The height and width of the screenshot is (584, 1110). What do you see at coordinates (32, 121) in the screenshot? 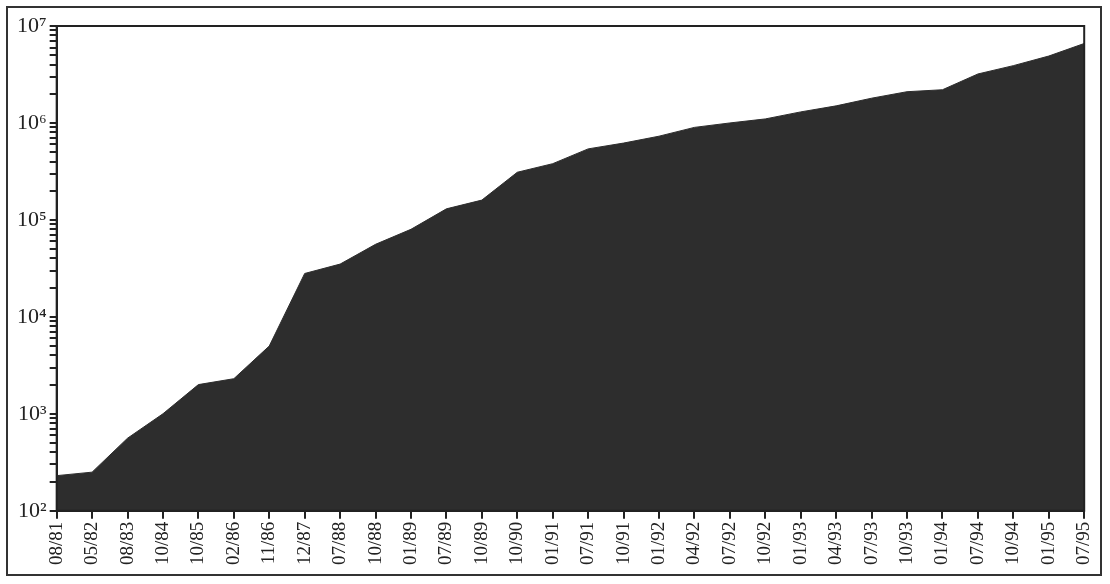
I see `y-tick-label: 10⁶` at bounding box center [32, 121].